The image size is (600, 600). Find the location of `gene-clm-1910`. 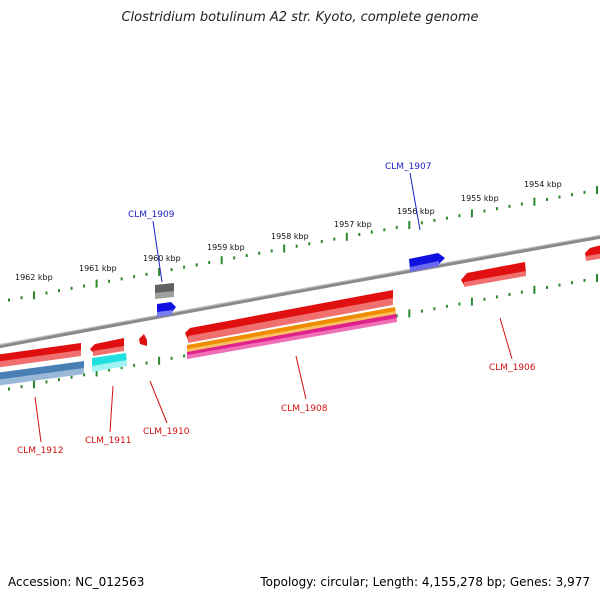

gene-clm-1910 is located at coordinates (143, 340).